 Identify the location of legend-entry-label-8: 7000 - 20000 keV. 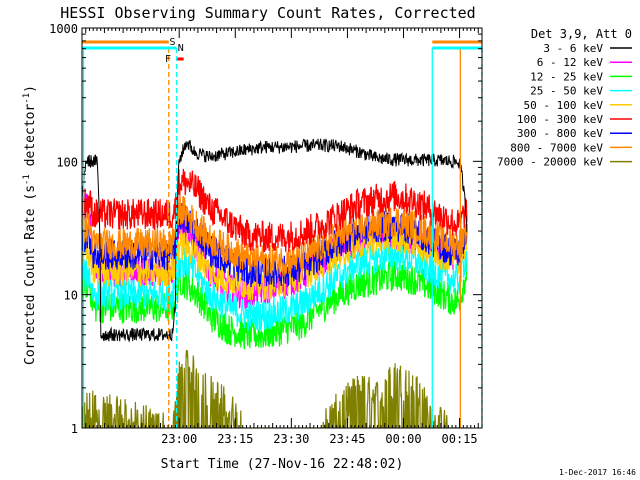
(550, 162).